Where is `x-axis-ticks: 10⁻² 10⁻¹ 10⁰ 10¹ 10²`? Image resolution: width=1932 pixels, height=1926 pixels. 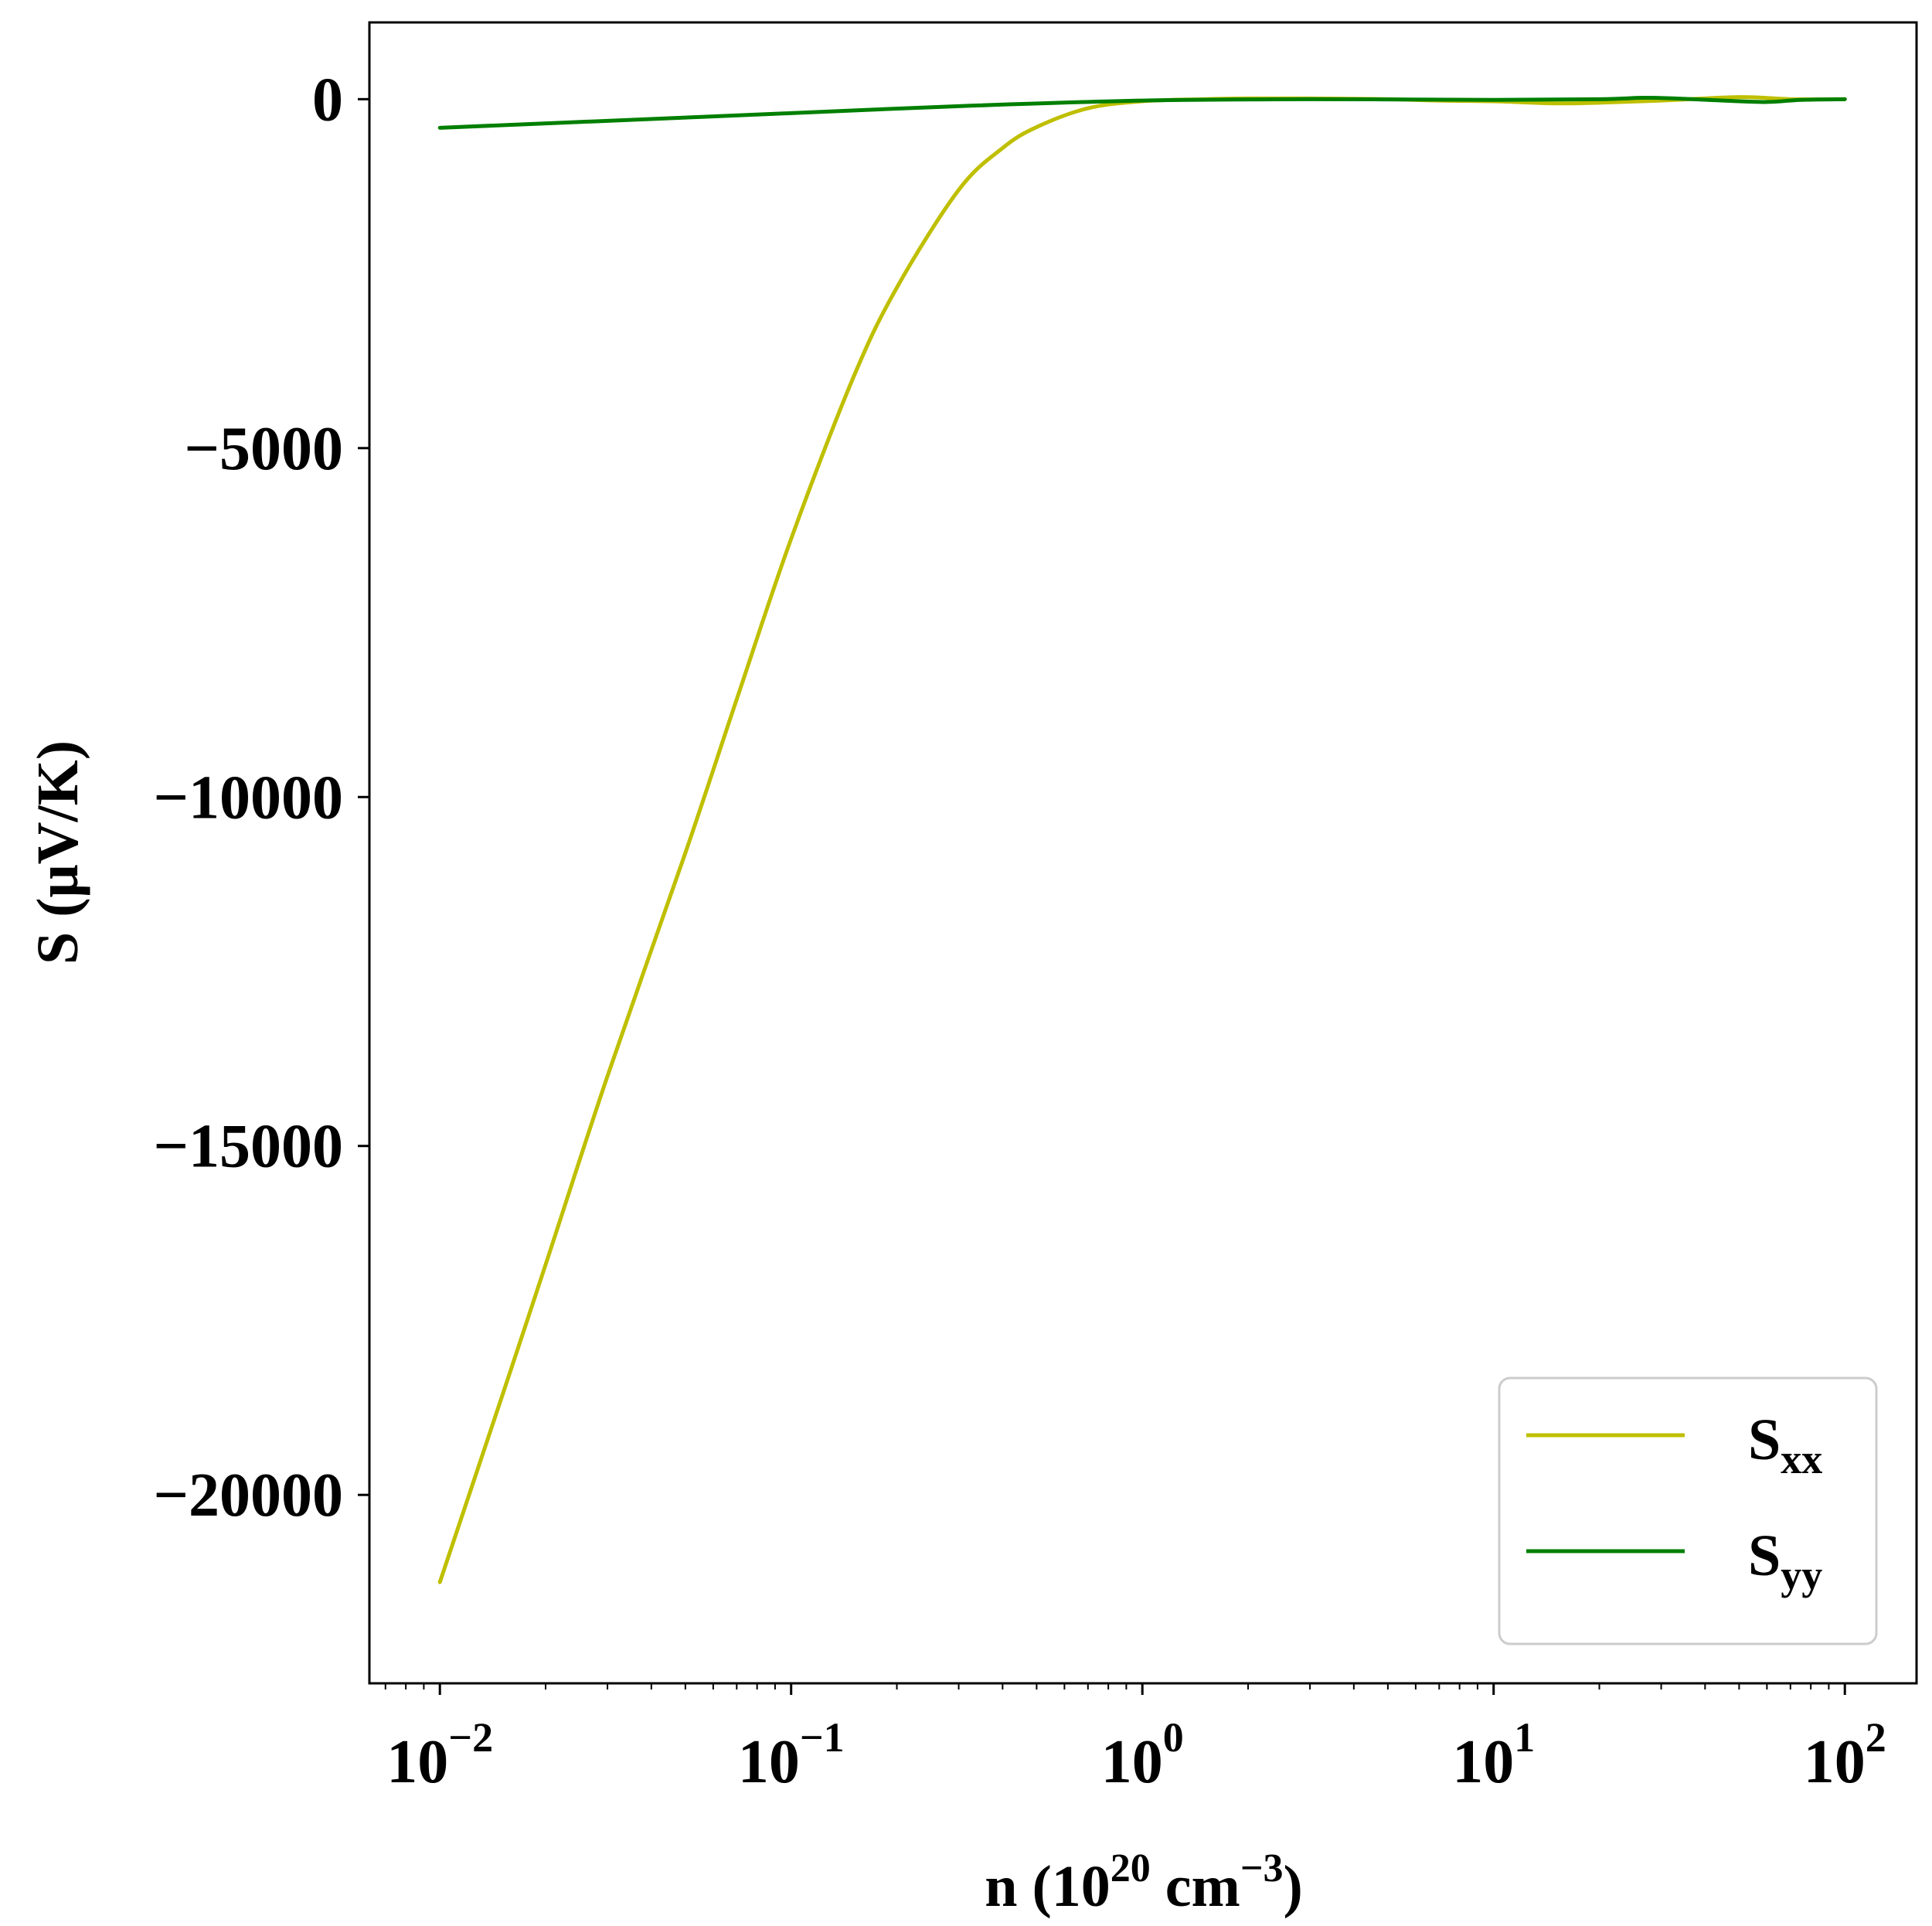
x-axis-ticks: 10⁻² 10⁻¹ 10⁰ 10¹ 10² is located at coordinates (1135, 1739).